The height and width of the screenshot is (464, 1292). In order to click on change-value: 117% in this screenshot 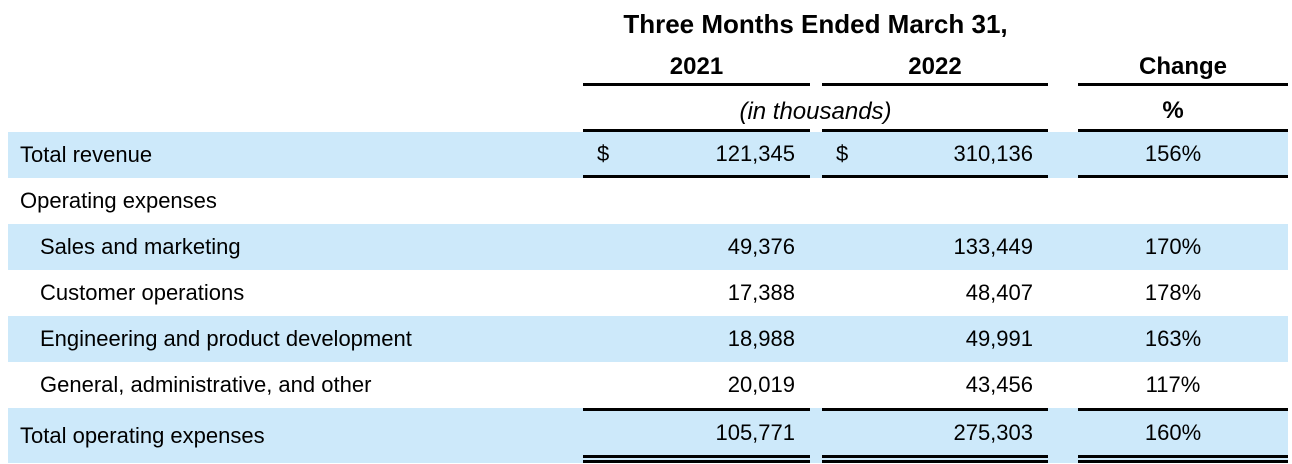, I will do `click(1173, 384)`.